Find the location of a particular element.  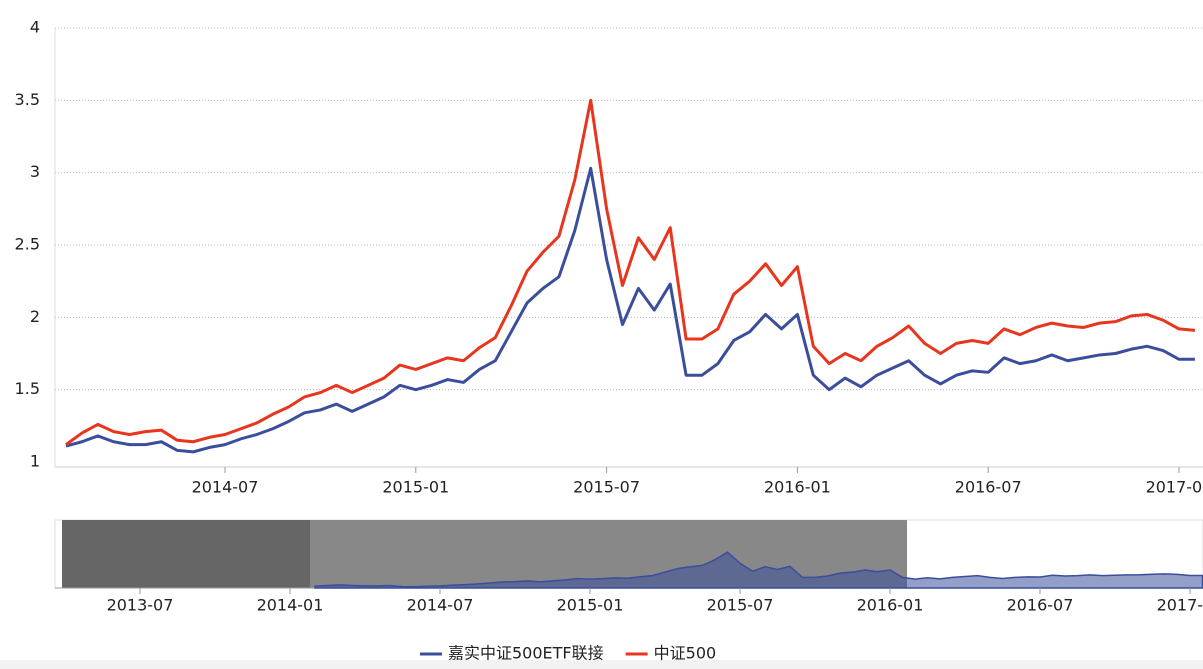

x-tick-label: 2017-01 is located at coordinates (1174, 487).